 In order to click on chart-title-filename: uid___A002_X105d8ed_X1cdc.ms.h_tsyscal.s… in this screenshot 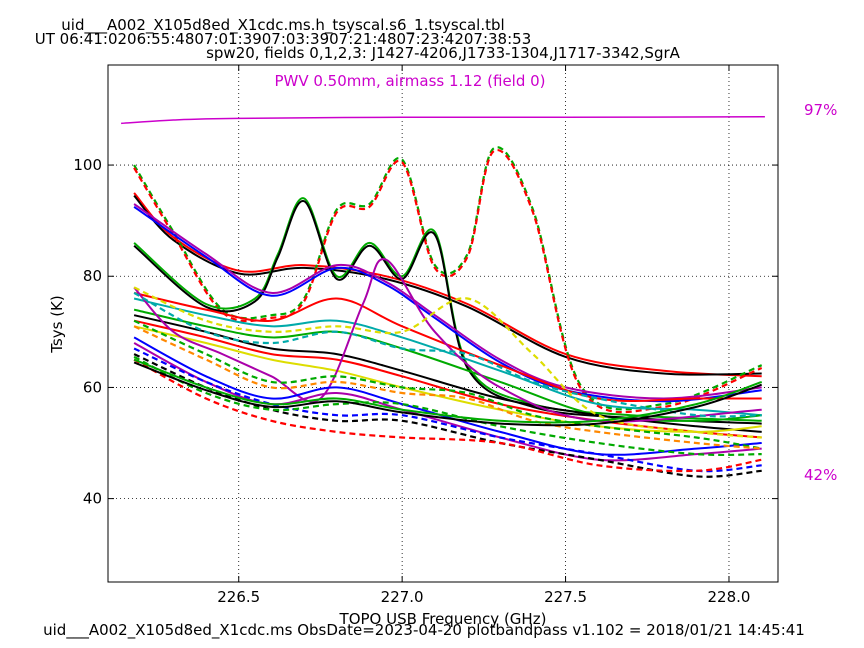, I will do `click(282, 25)`.